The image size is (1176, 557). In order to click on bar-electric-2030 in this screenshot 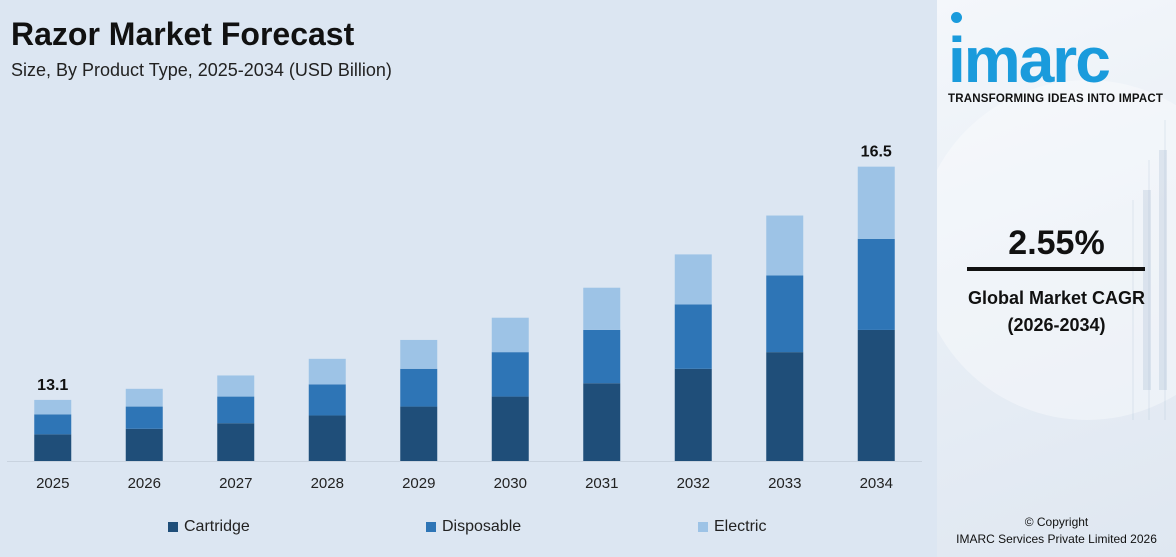, I will do `click(510, 335)`.